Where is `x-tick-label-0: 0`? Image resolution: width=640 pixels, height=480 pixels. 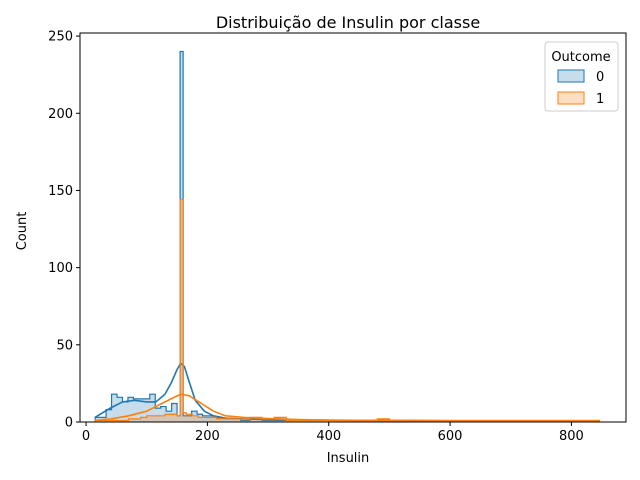
x-tick-label-0: 0 is located at coordinates (86, 436).